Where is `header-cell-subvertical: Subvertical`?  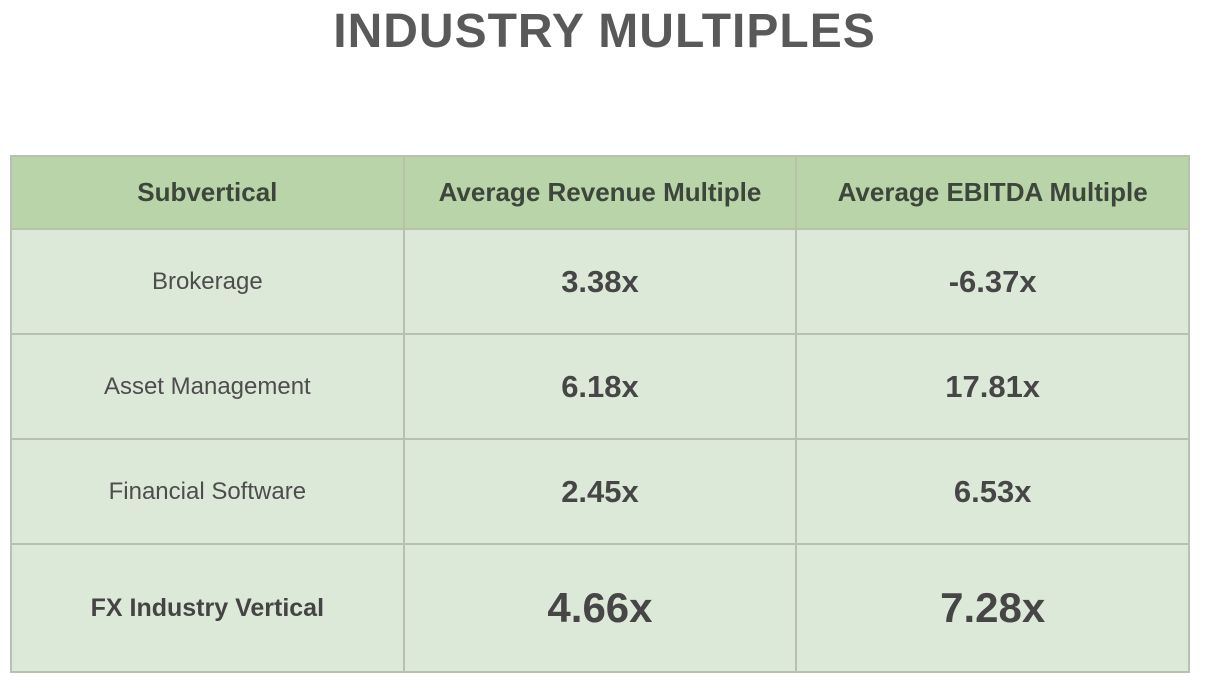
header-cell-subvertical: Subvertical is located at coordinates (207, 192).